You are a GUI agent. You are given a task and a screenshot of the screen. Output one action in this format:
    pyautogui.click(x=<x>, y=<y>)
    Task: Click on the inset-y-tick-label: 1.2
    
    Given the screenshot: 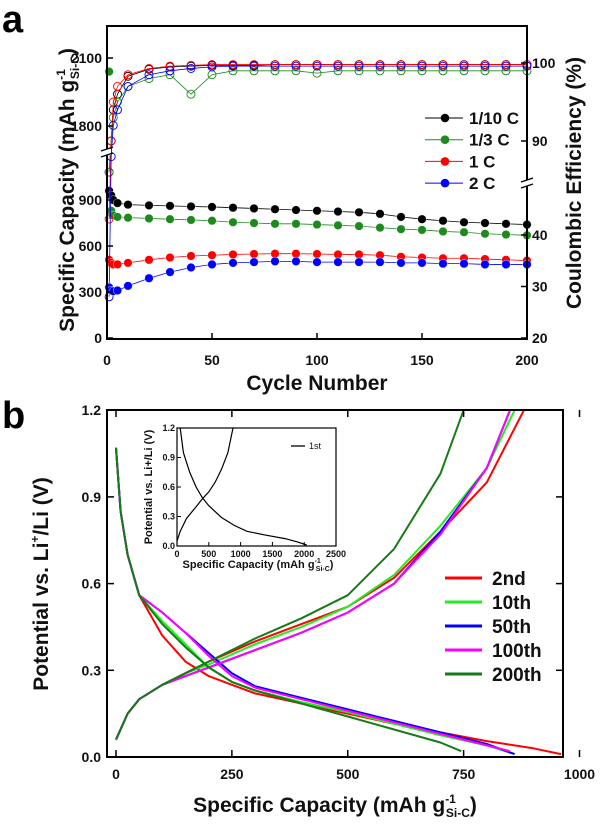 What is the action you would take?
    pyautogui.click(x=168, y=428)
    